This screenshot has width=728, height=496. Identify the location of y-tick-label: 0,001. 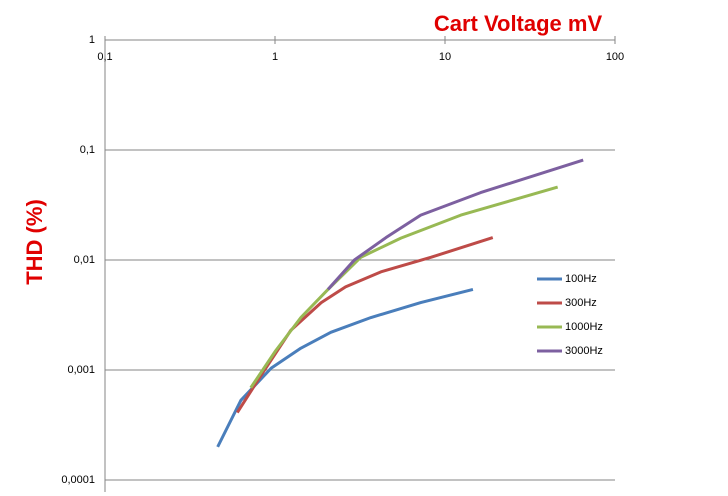
(81, 370).